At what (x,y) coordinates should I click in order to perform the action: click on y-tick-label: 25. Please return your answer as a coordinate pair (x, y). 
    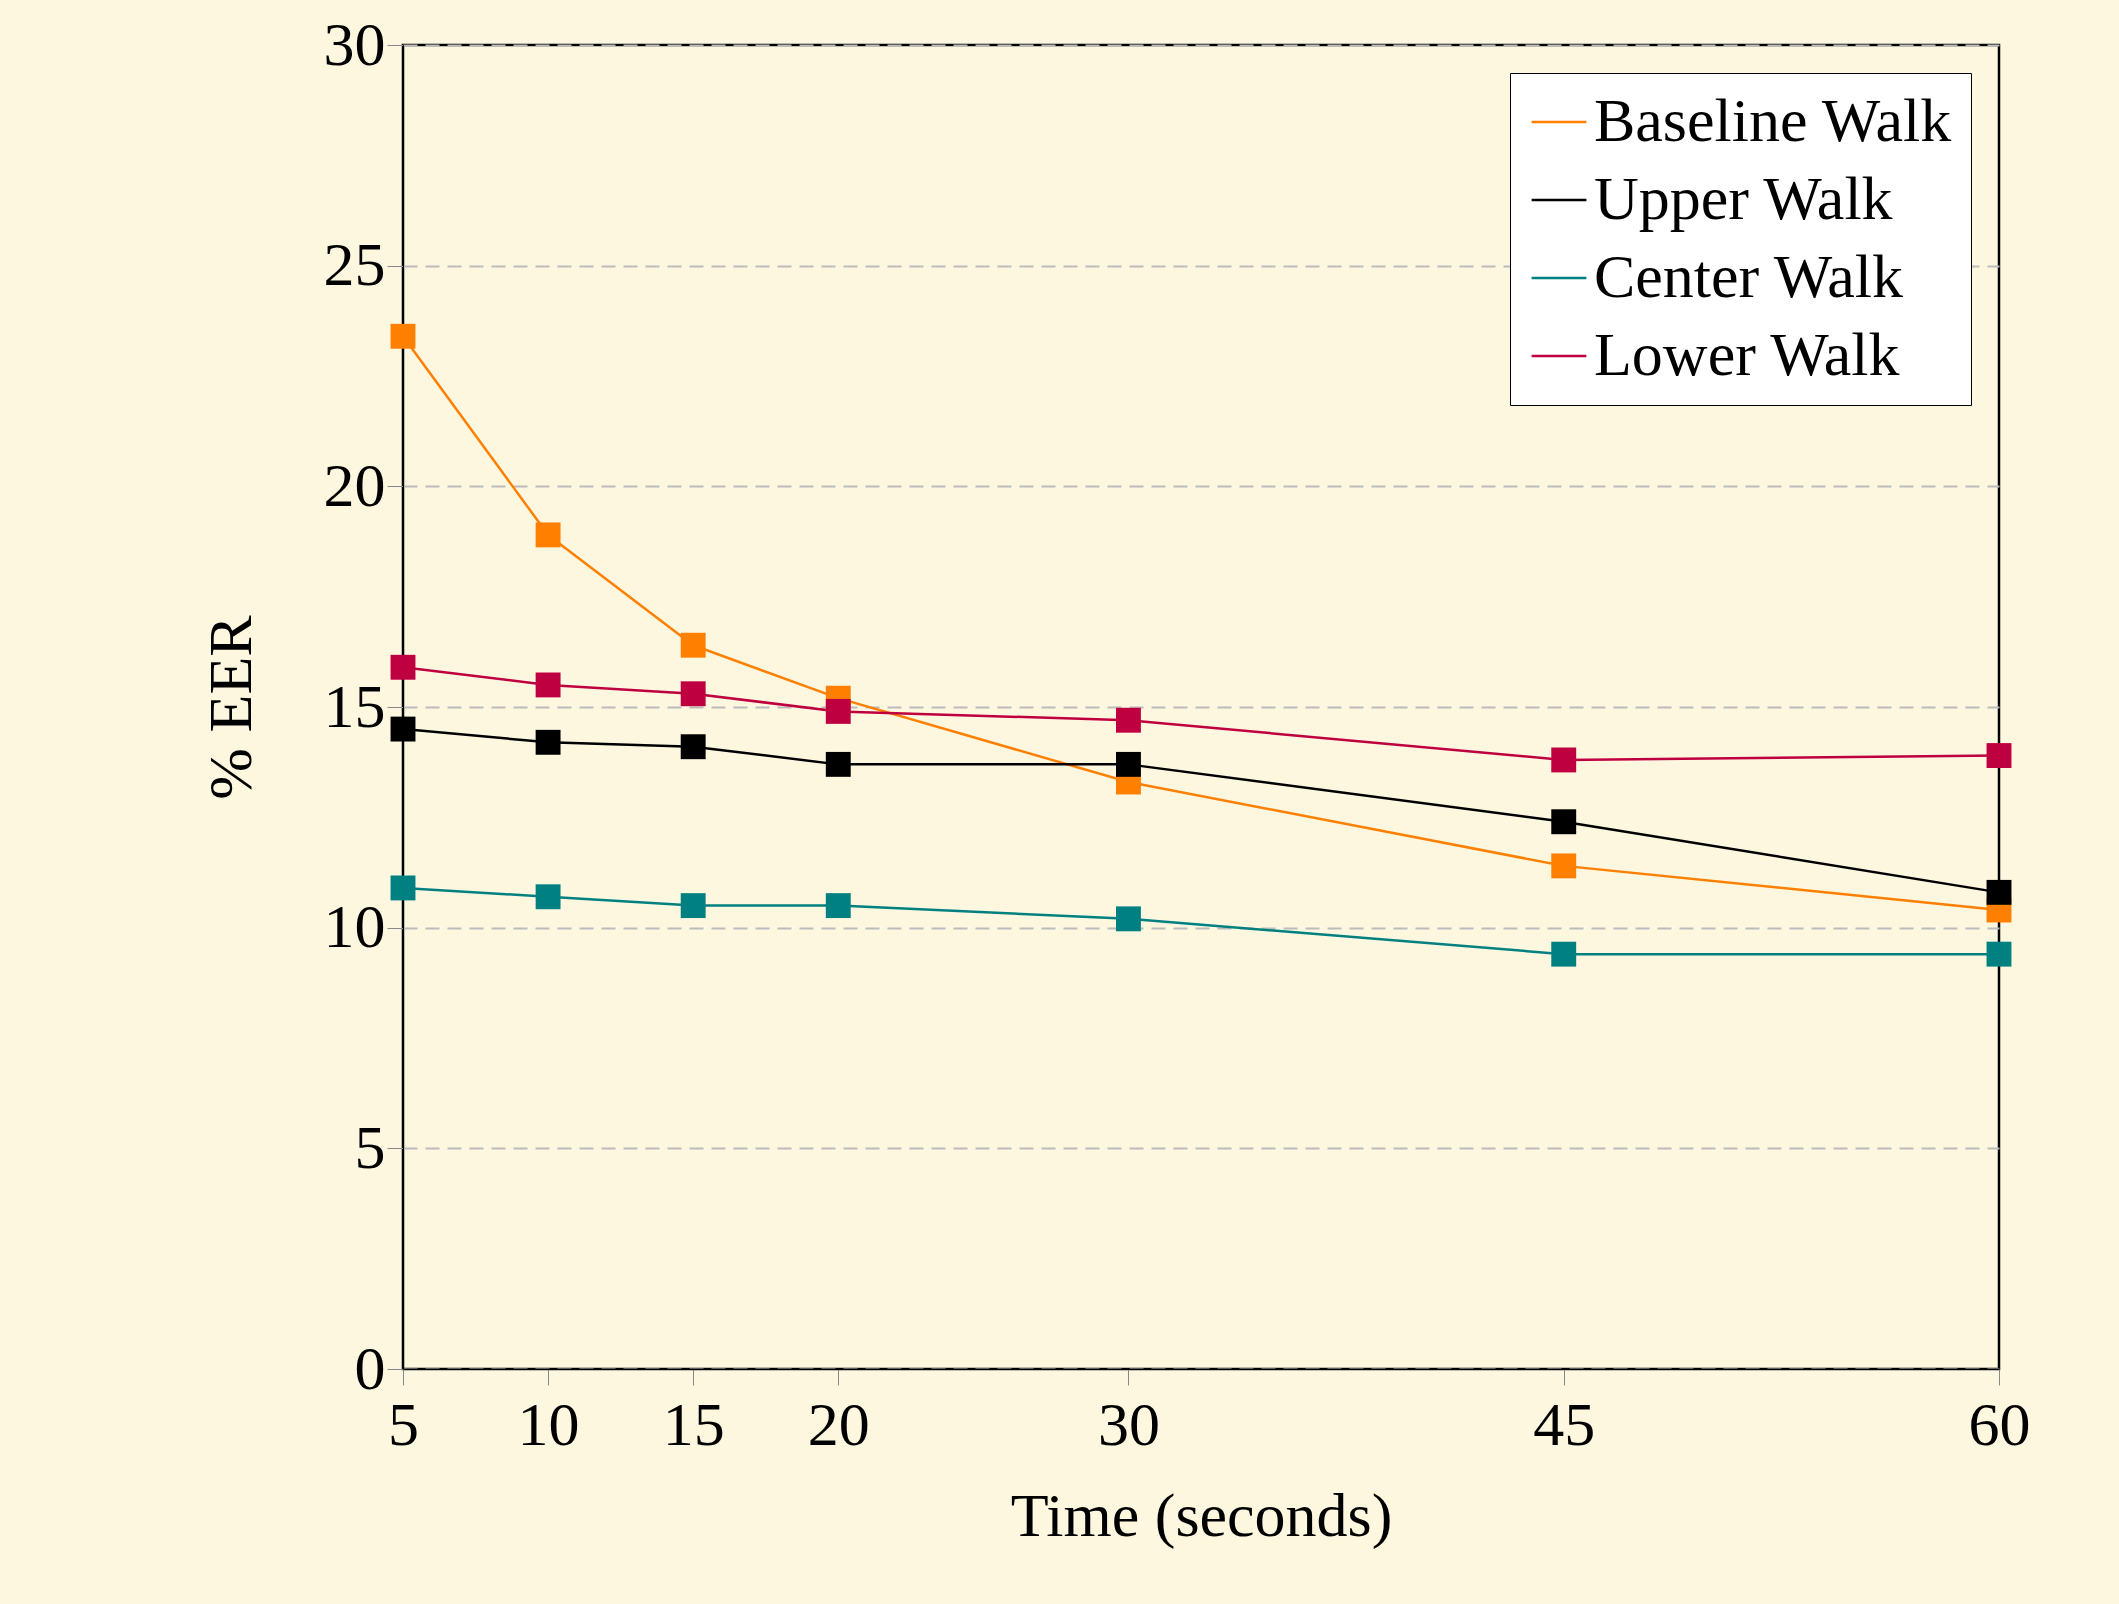
    Looking at the image, I should click on (354, 264).